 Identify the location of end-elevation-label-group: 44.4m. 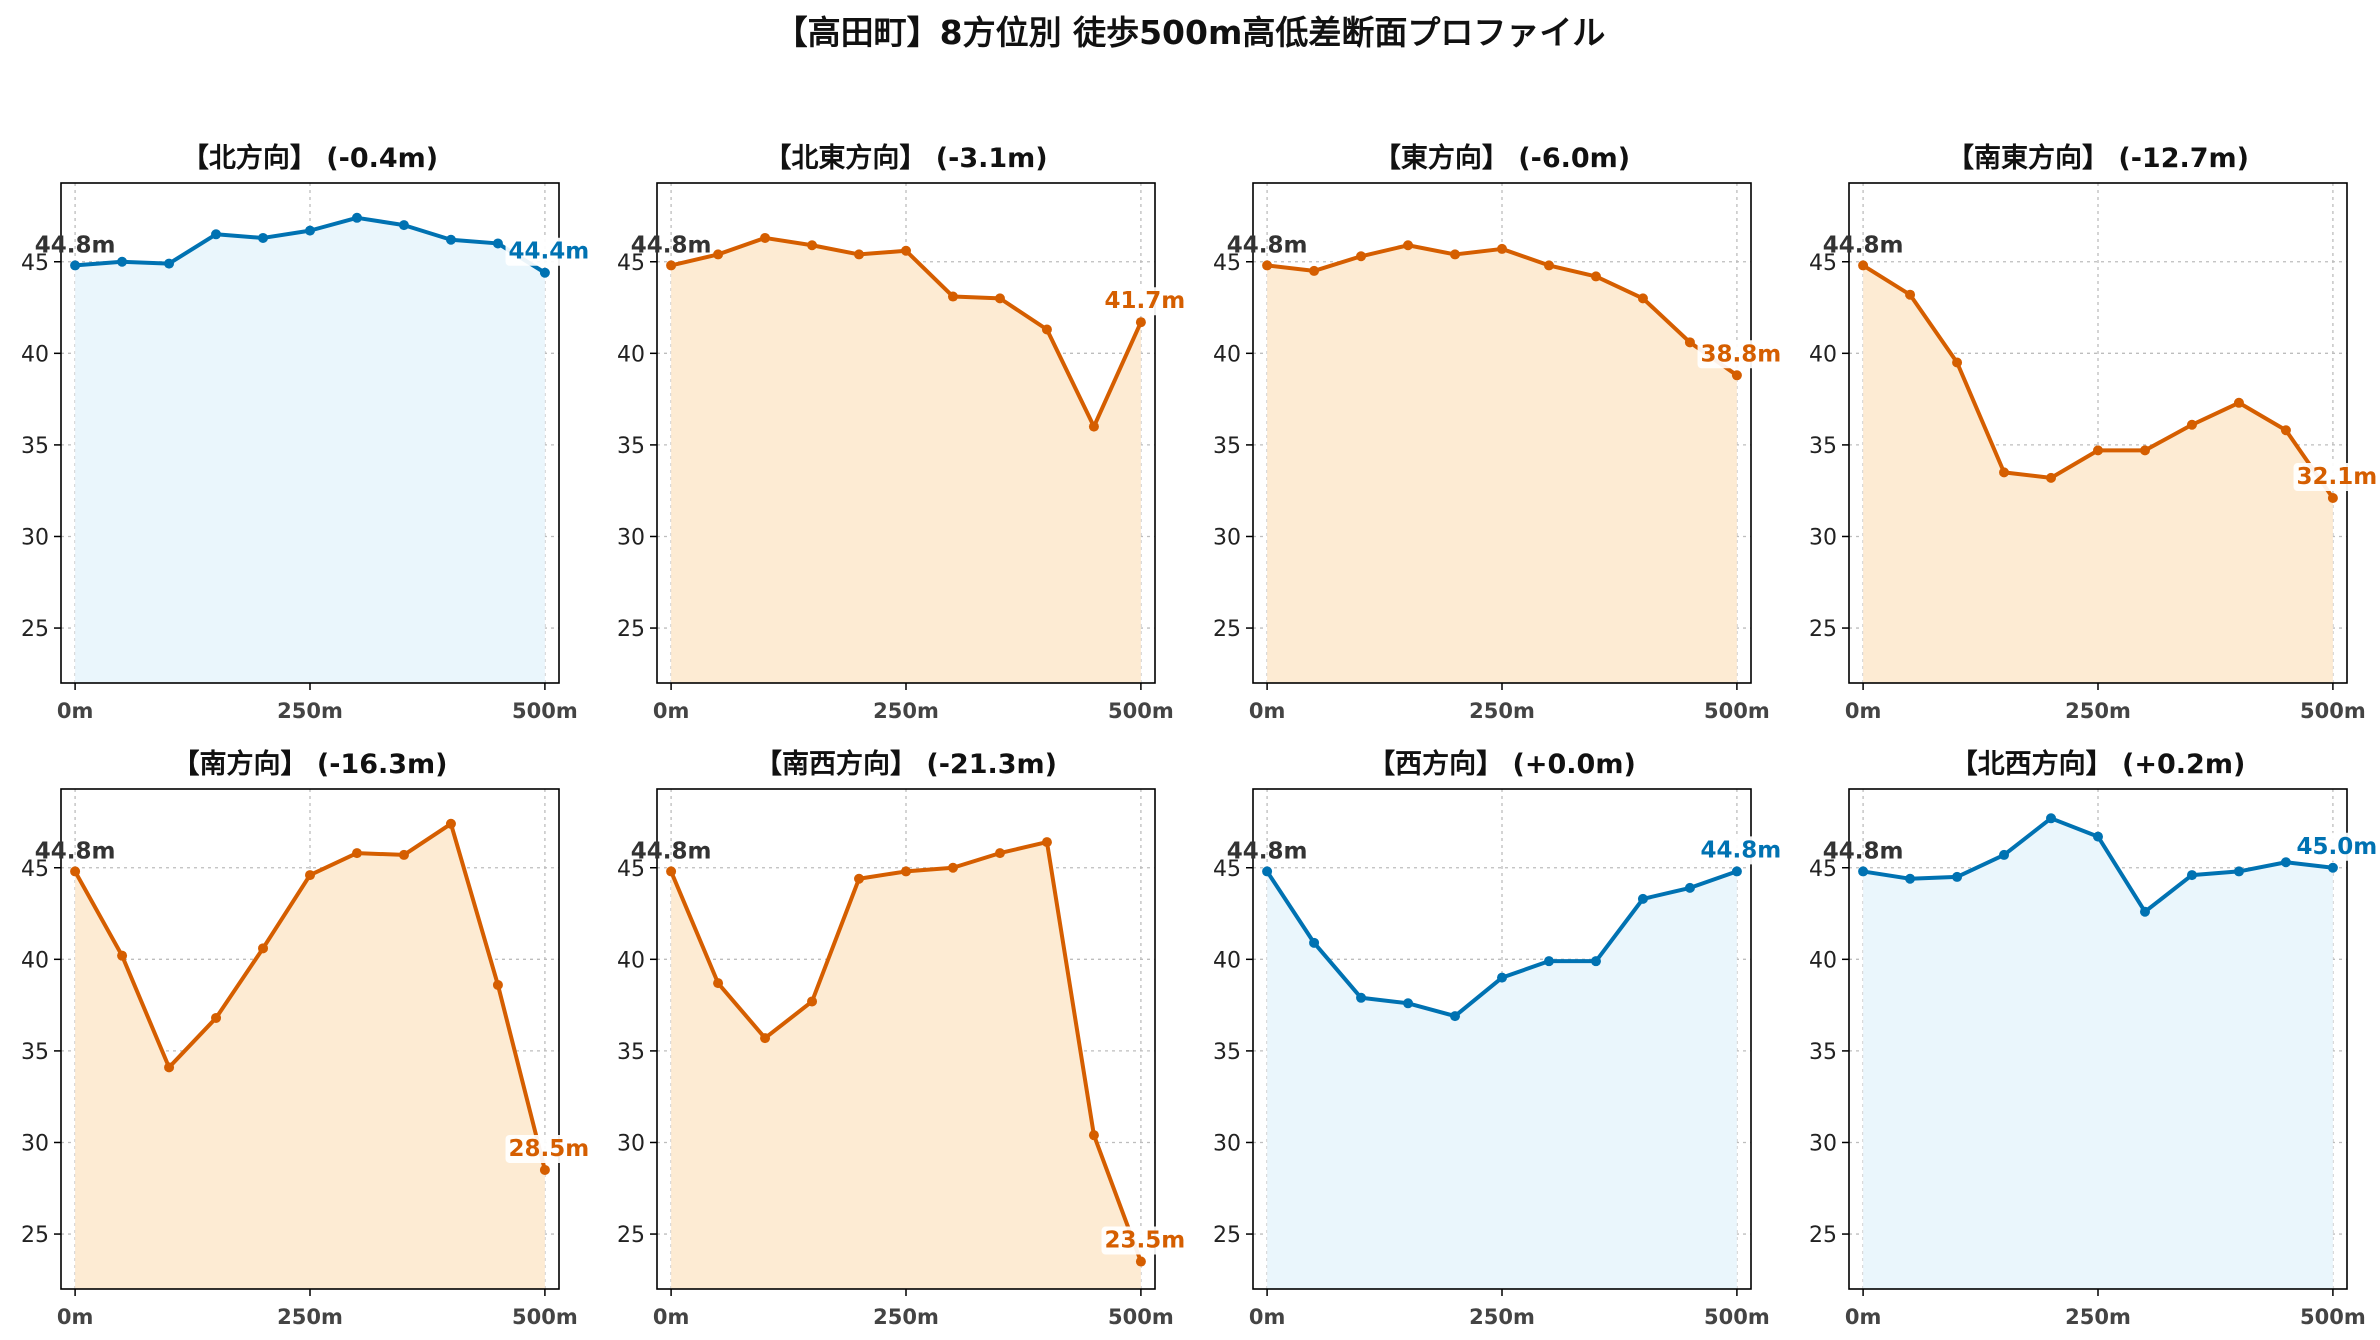
(549, 251).